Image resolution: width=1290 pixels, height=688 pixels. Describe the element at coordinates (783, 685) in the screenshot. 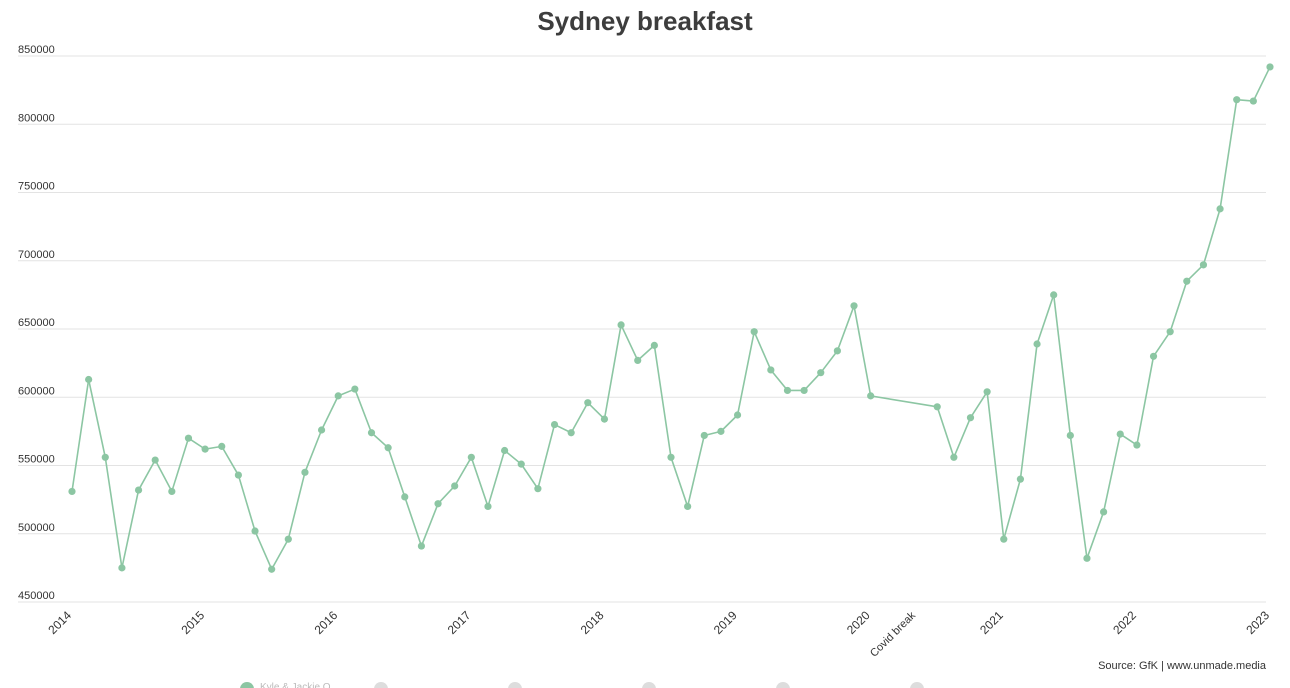

I see `legend-swatch` at that location.